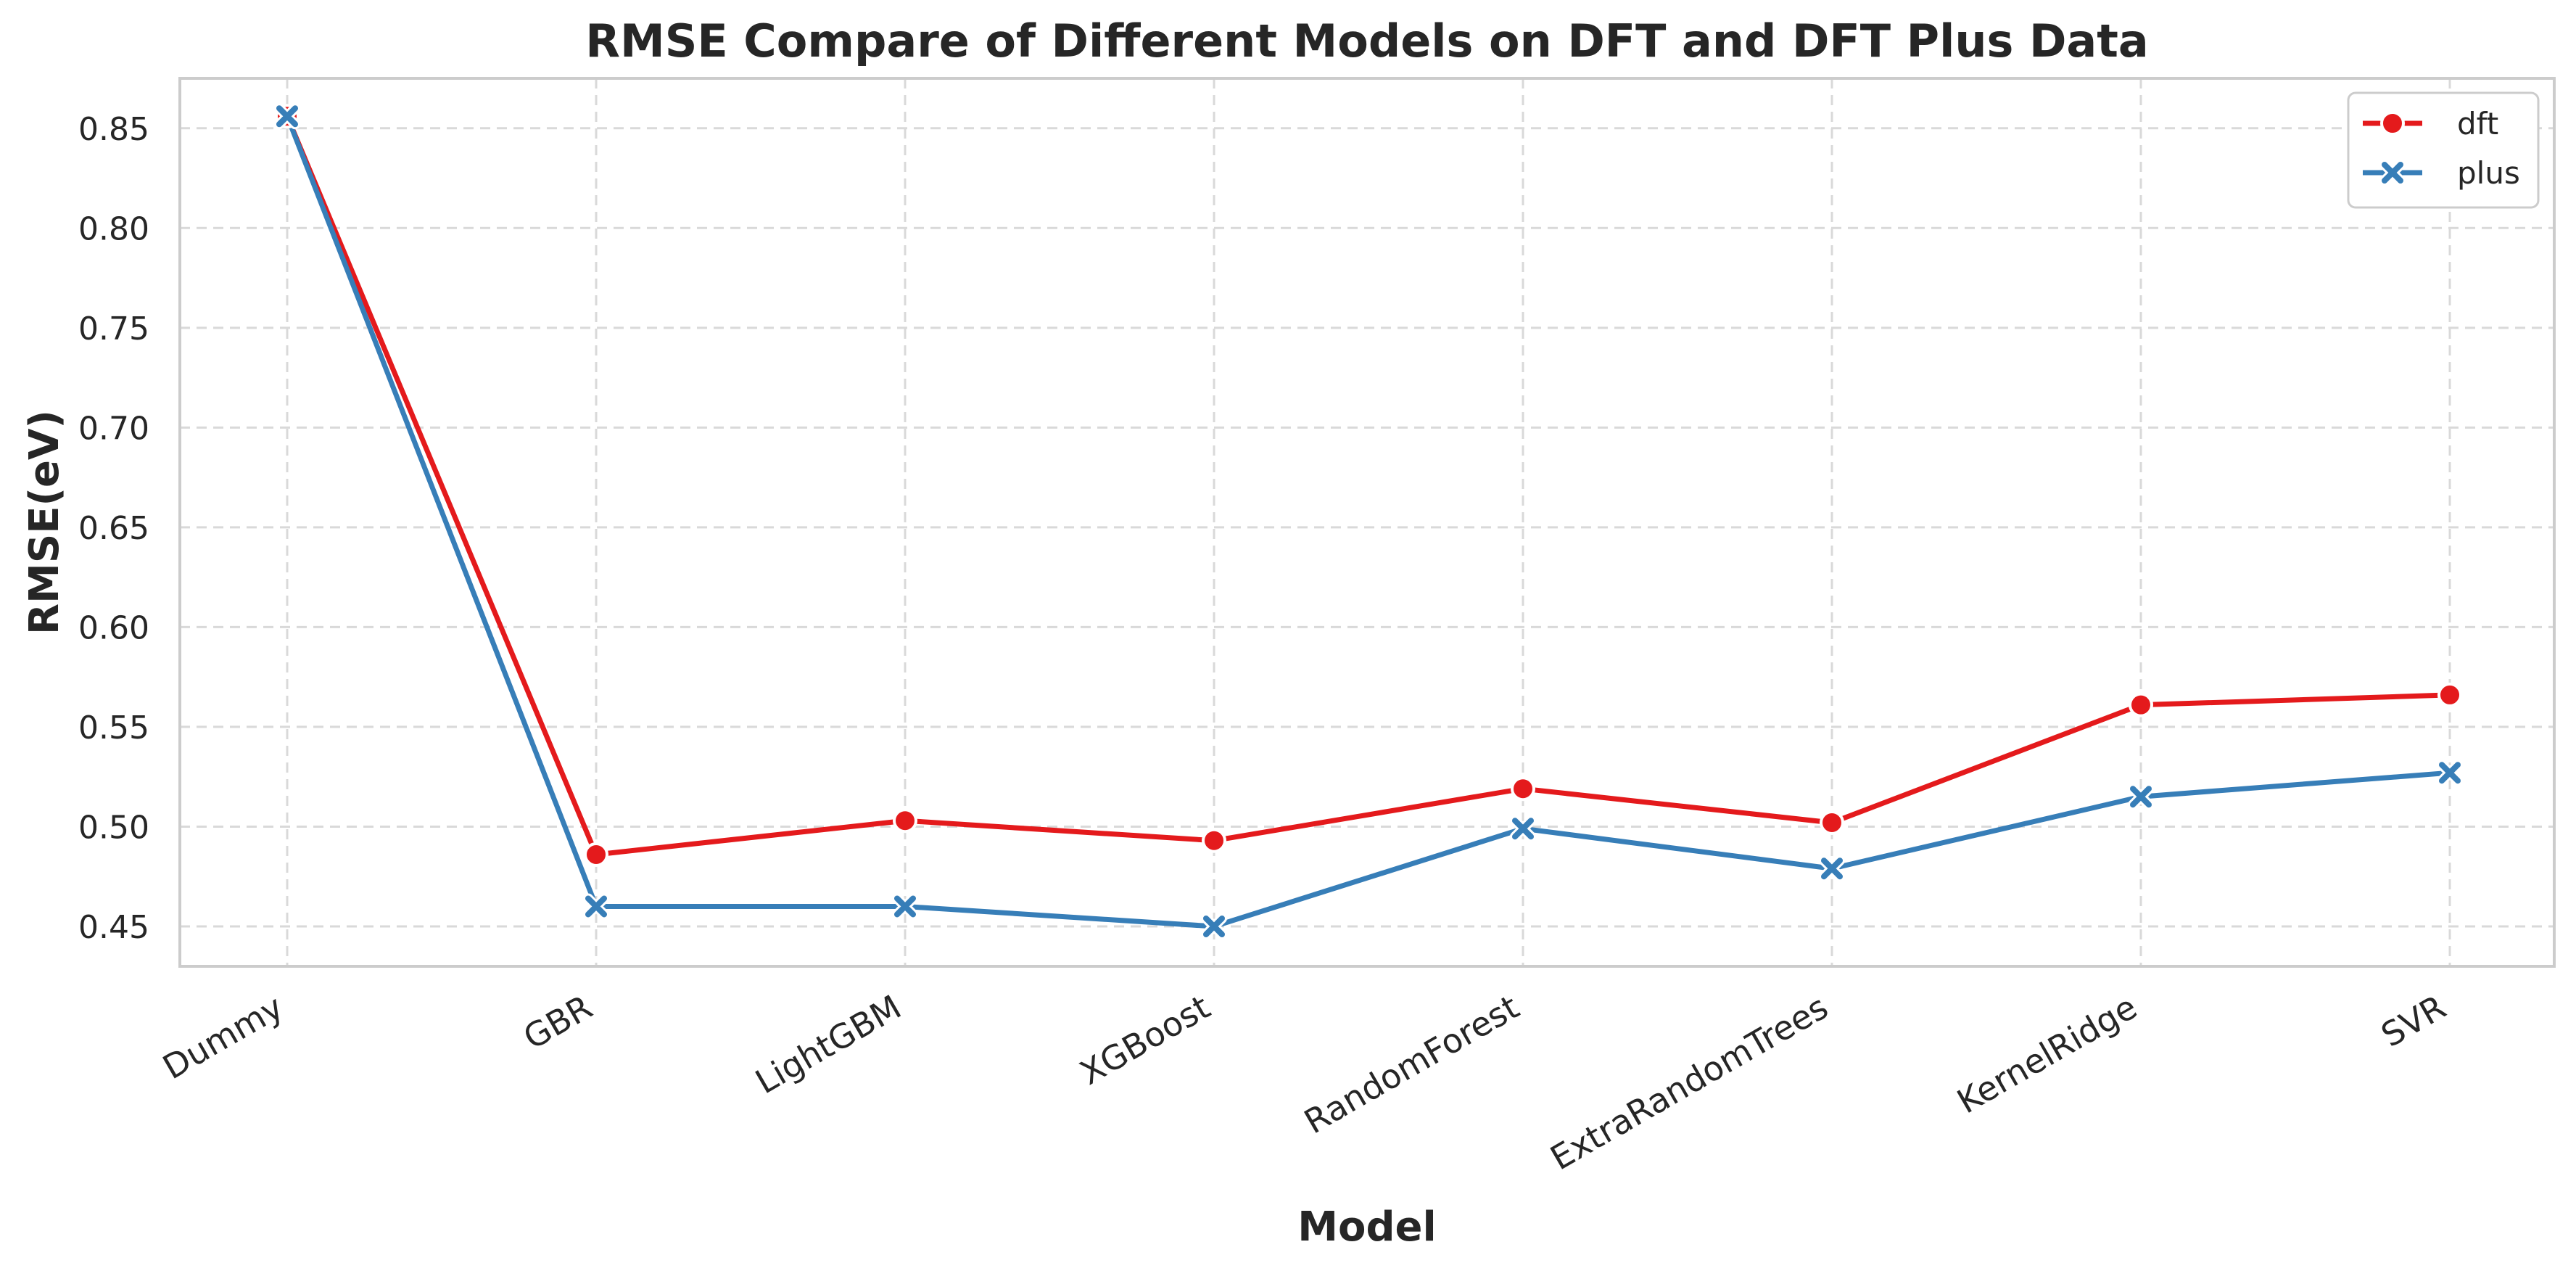  What do you see at coordinates (113, 228) in the screenshot?
I see `y-tick-label: 0.80` at bounding box center [113, 228].